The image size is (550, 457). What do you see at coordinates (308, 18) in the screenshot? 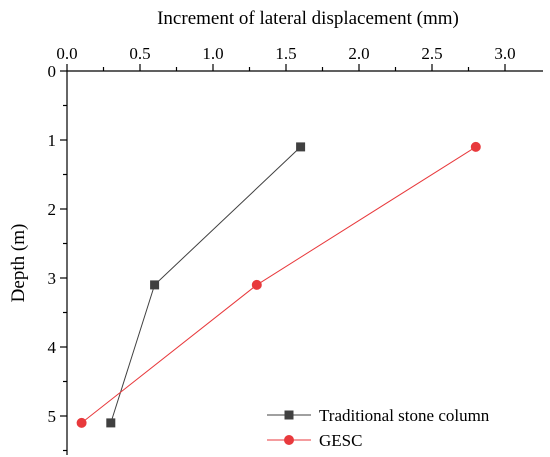
I see `x-axis-title: Increment of lateral displacement (mm)` at bounding box center [308, 18].